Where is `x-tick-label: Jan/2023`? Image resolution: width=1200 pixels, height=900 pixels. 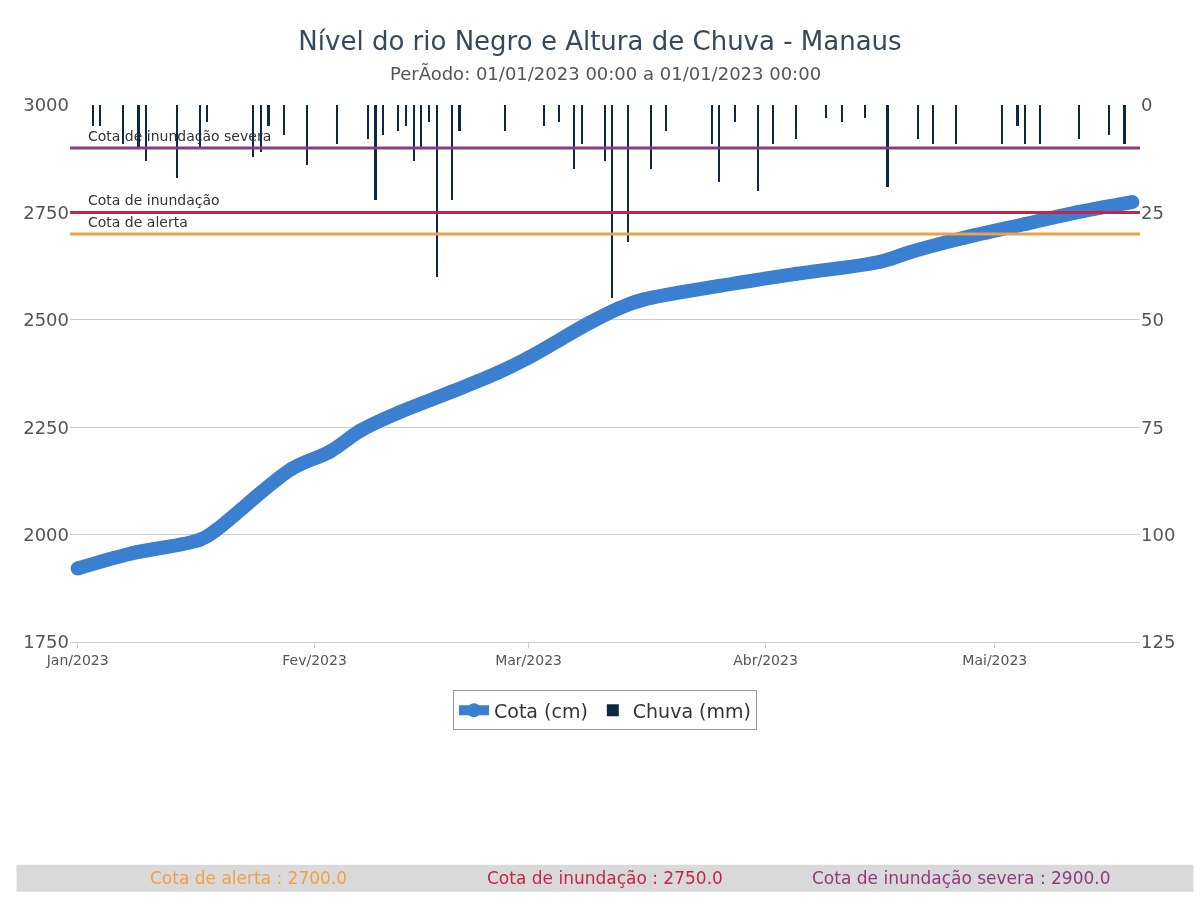
x-tick-label: Jan/2023 is located at coordinates (77, 659).